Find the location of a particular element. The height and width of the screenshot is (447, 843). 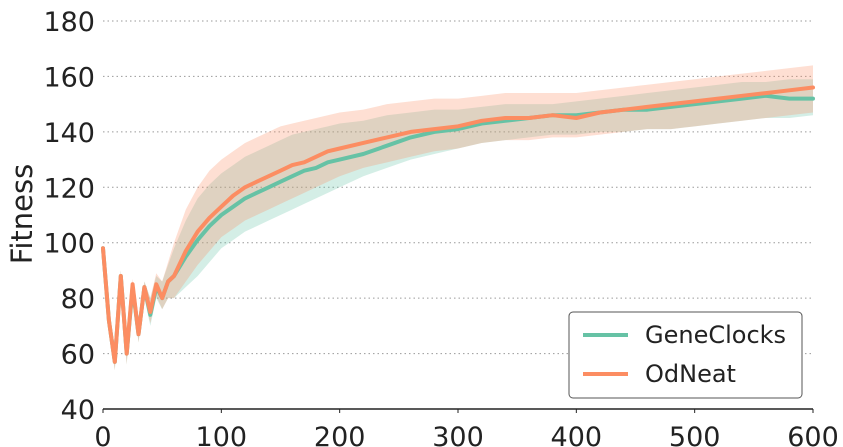

legend-label-odneat: OdNeat is located at coordinates (690, 374).